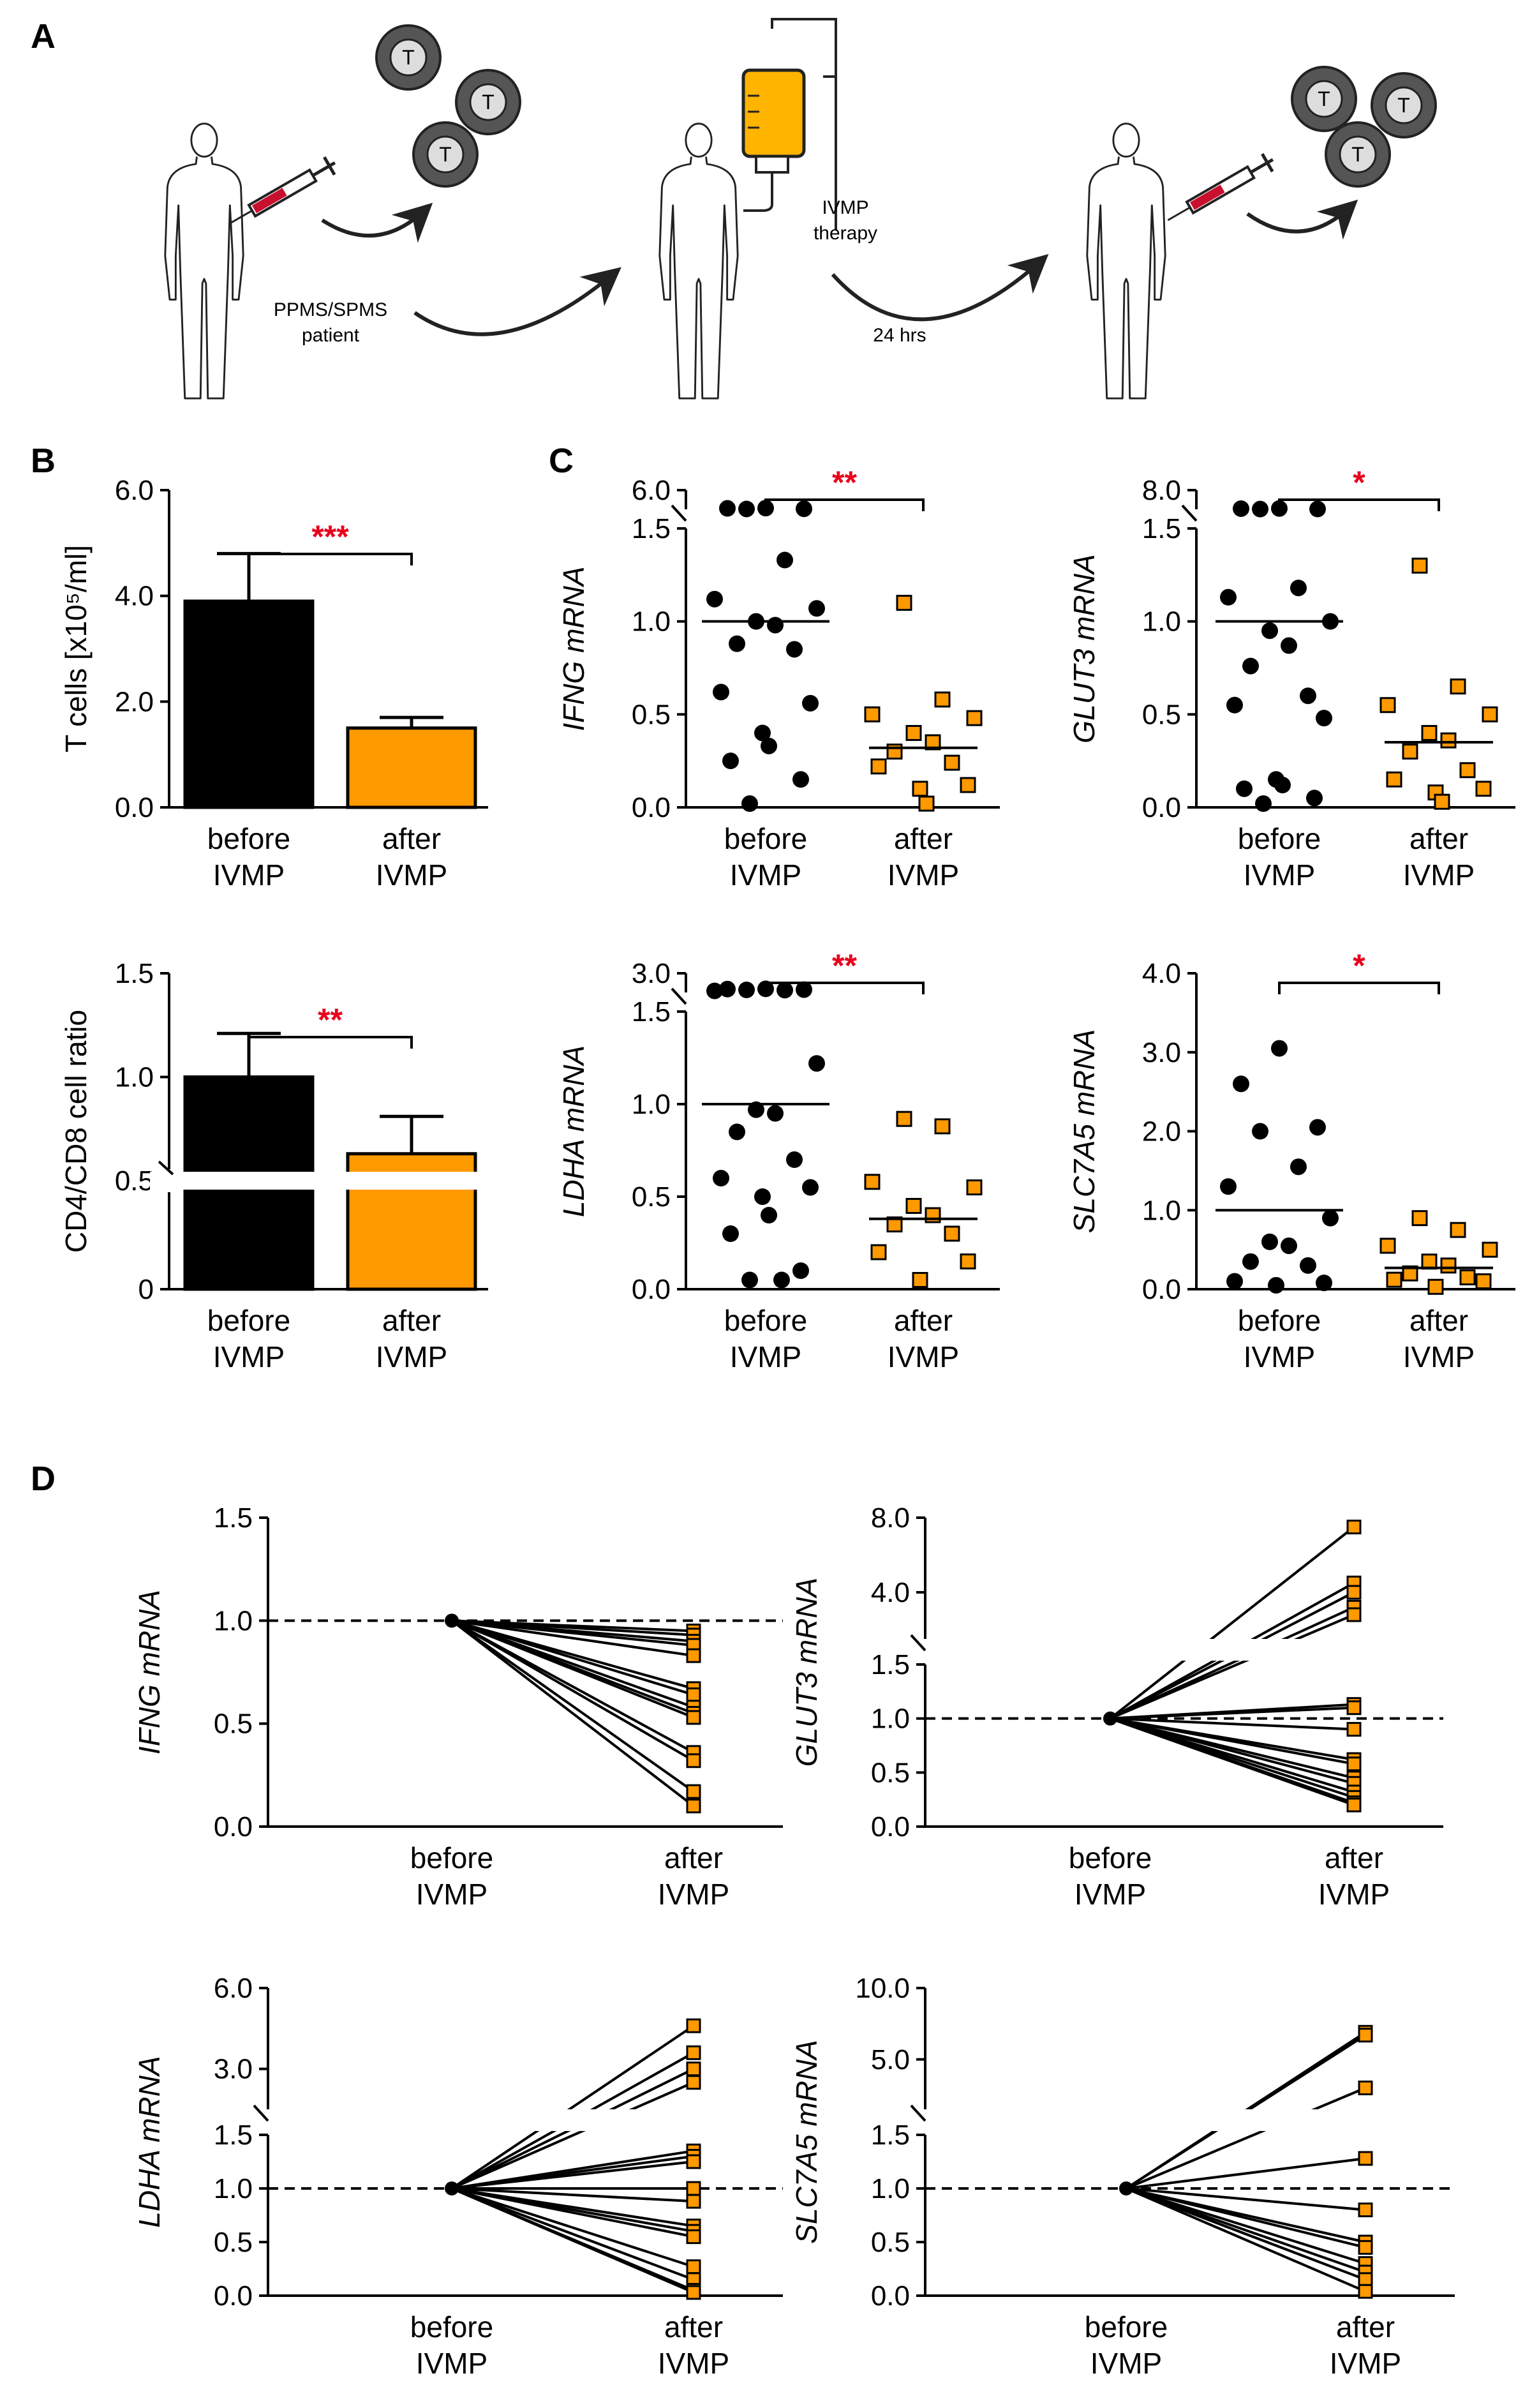  I want to click on panel-letter-c: C, so click(561, 461).